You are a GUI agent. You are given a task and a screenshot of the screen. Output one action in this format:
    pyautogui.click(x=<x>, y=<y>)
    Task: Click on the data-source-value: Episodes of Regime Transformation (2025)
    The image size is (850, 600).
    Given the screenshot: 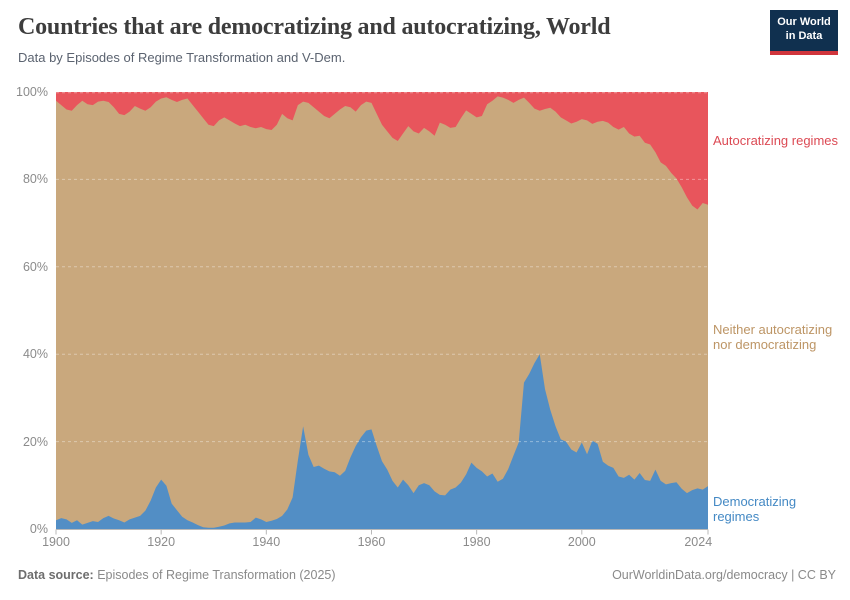 What is the action you would take?
    pyautogui.click(x=214, y=575)
    